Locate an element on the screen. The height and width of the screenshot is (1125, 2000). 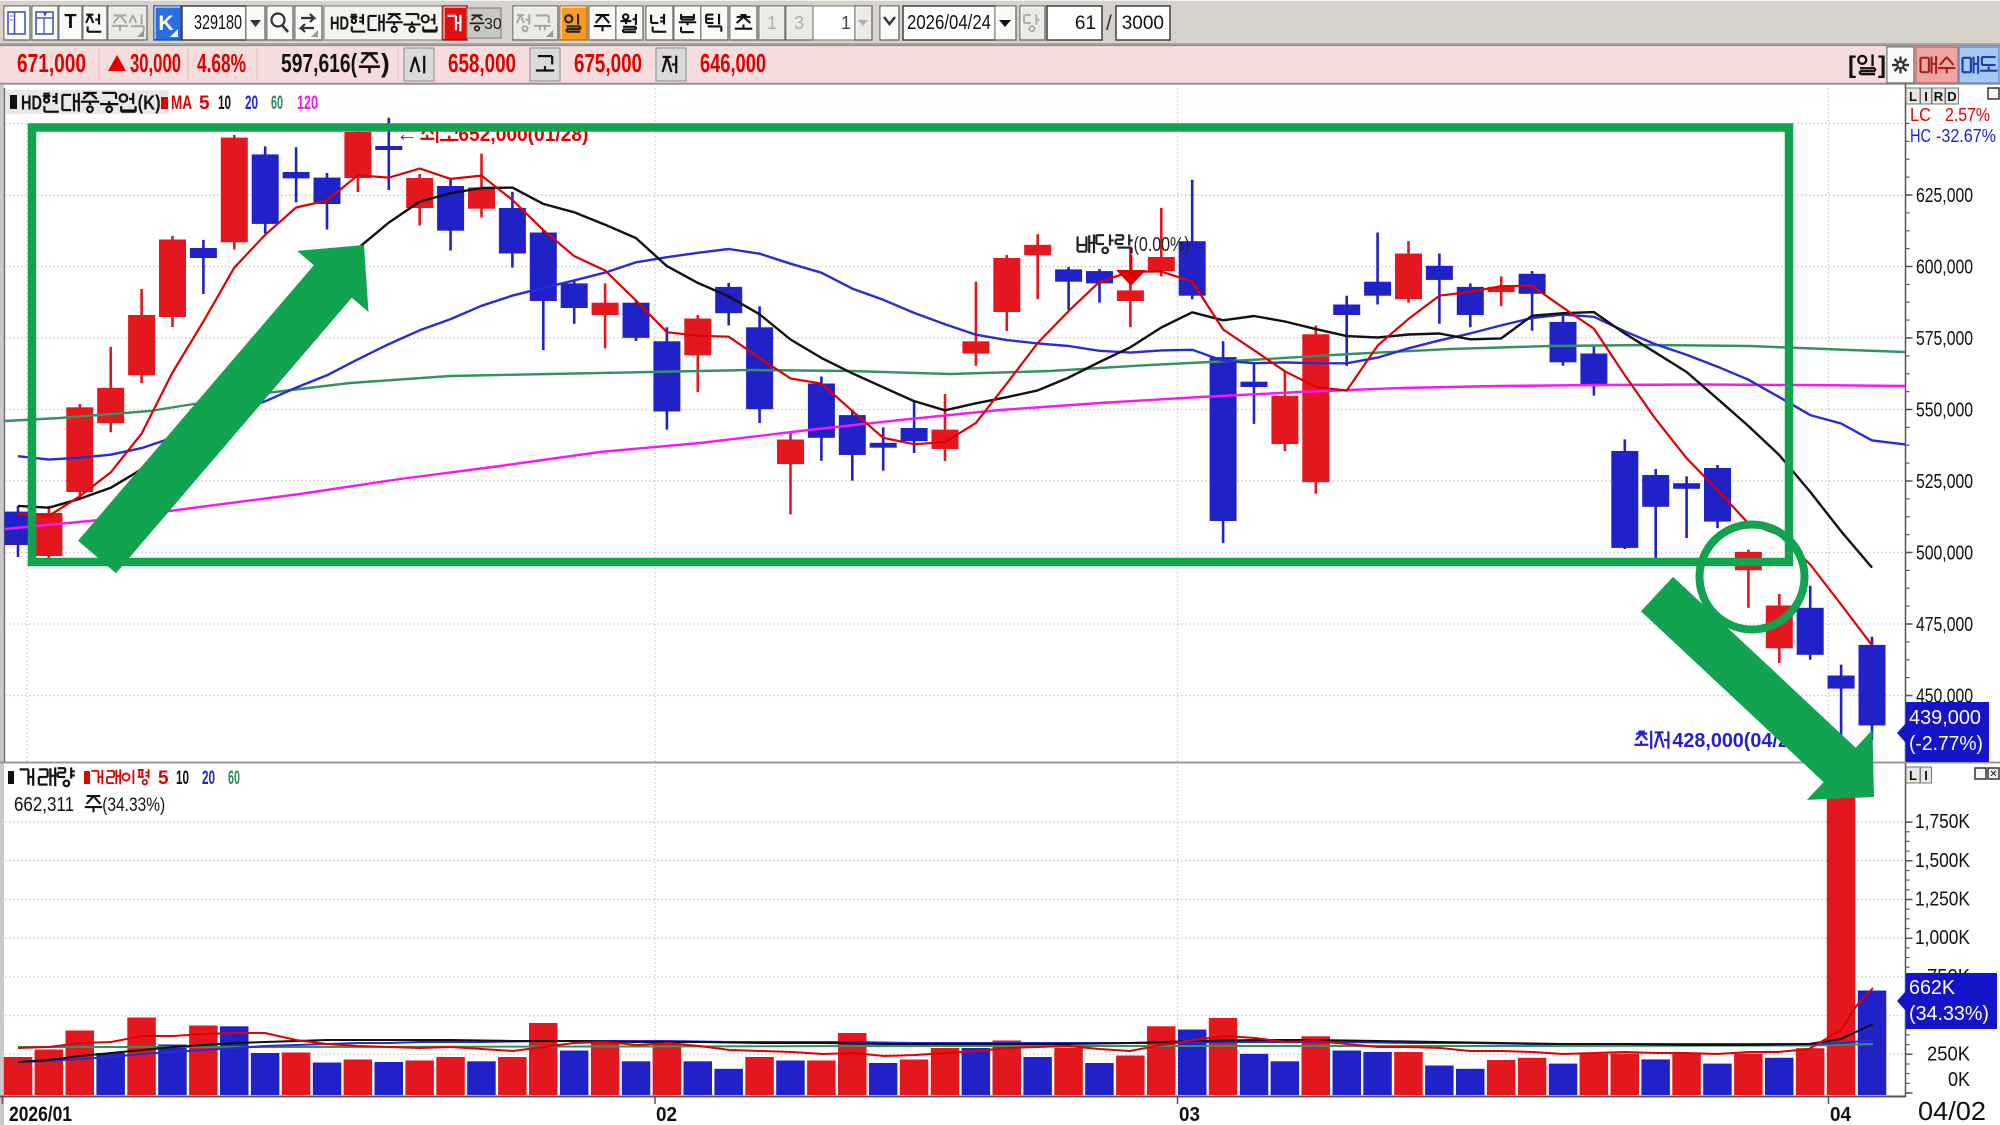
svg-text: 625,000 is located at coordinates (1944, 196).